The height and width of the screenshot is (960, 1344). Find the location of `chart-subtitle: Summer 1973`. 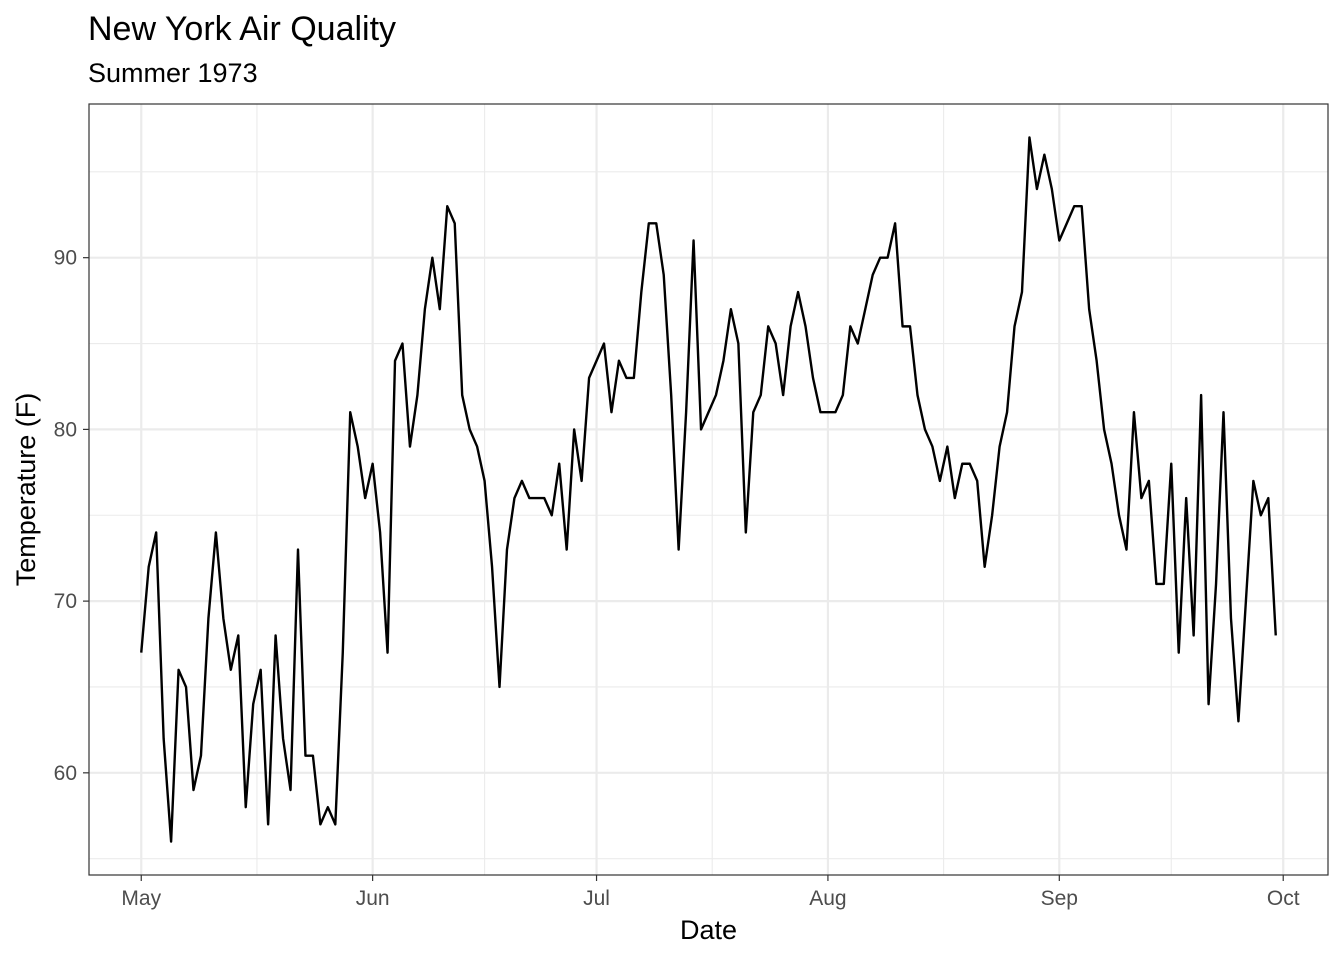

chart-subtitle: Summer 1973 is located at coordinates (173, 73).